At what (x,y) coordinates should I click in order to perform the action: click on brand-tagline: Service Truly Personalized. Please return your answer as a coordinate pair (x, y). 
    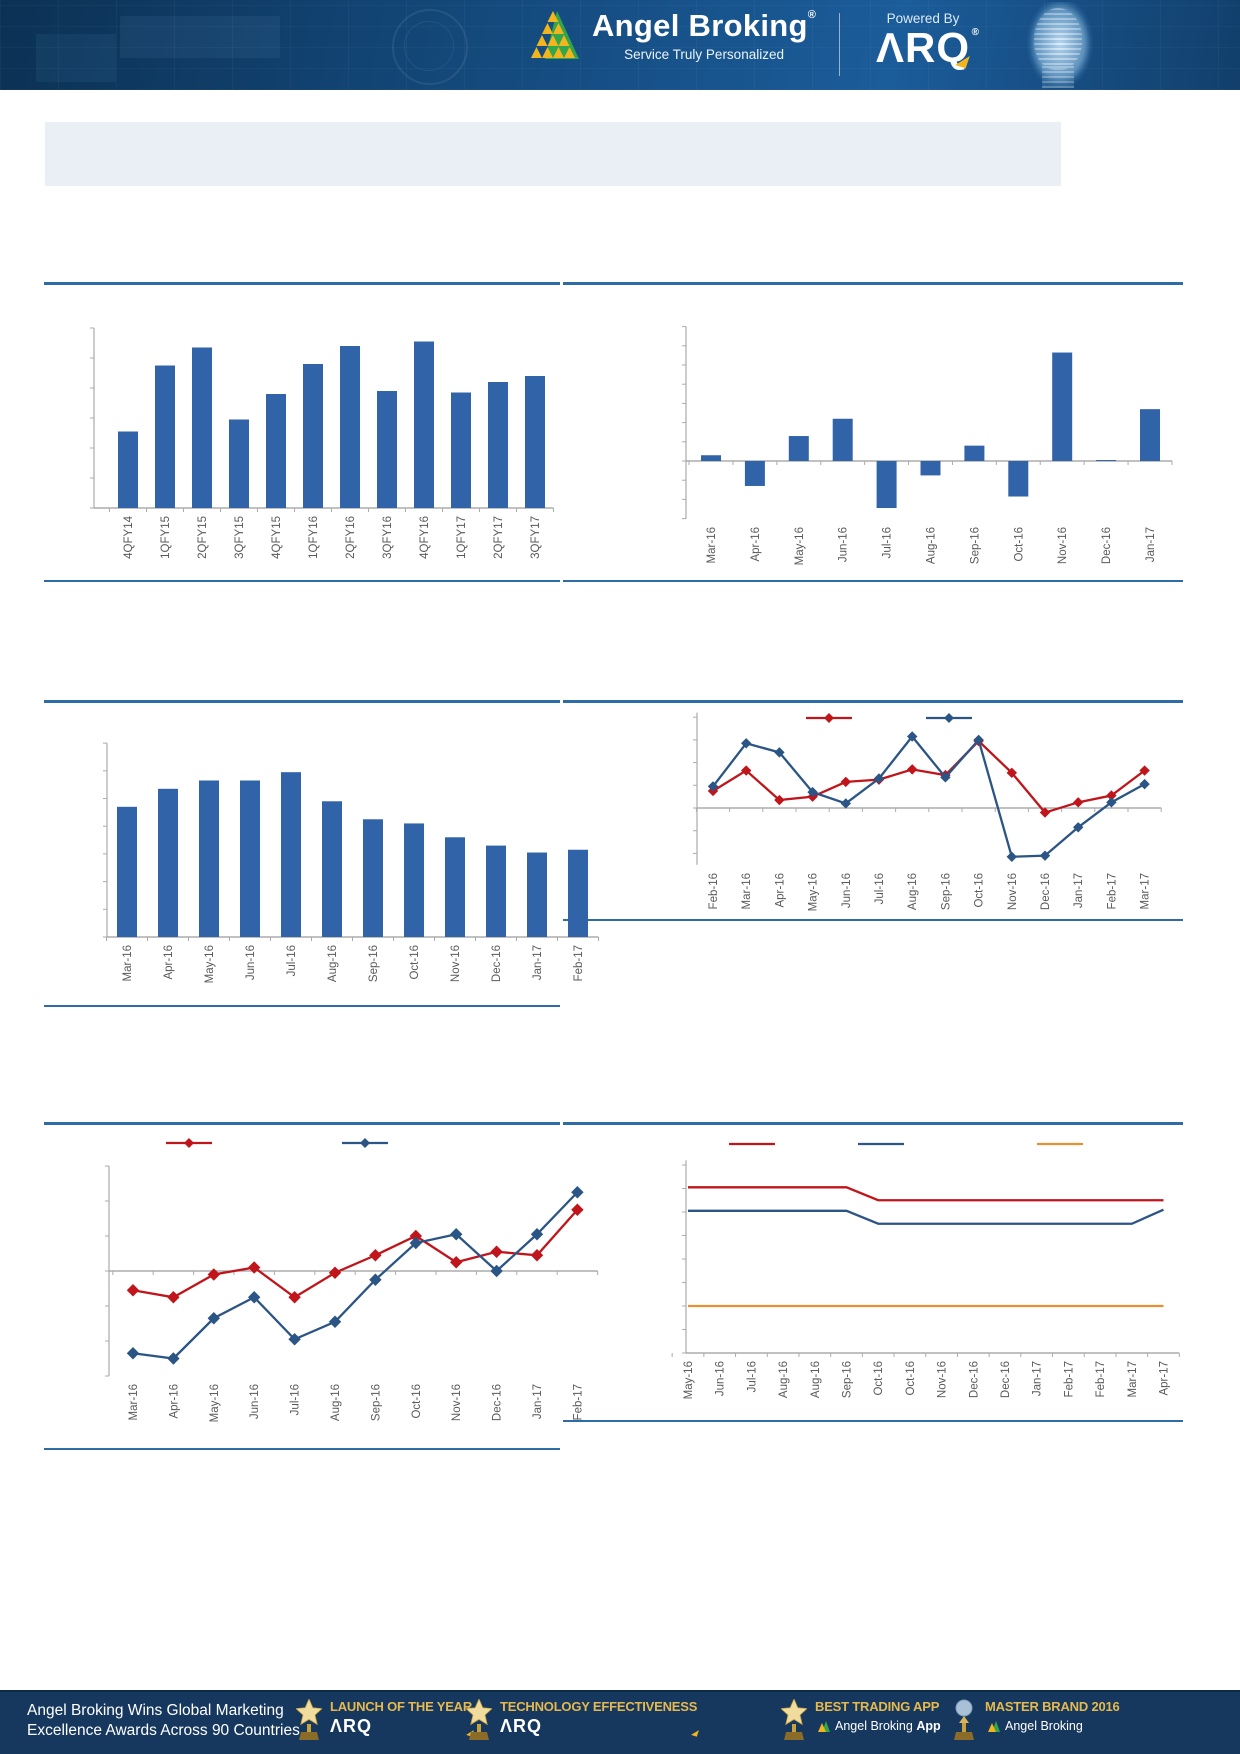
    Looking at the image, I should click on (704, 54).